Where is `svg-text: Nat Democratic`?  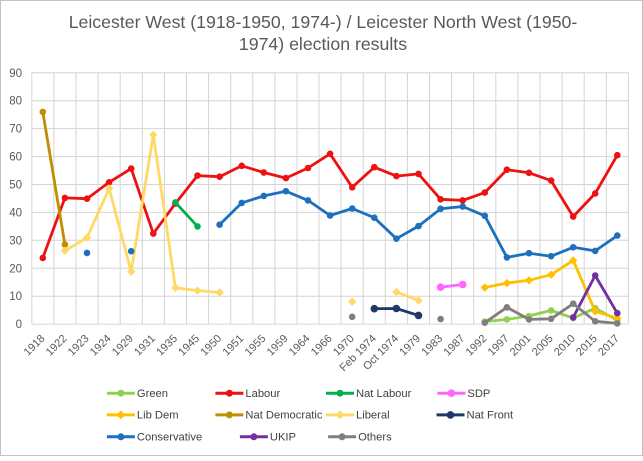 svg-text: Nat Democratic is located at coordinates (283, 416).